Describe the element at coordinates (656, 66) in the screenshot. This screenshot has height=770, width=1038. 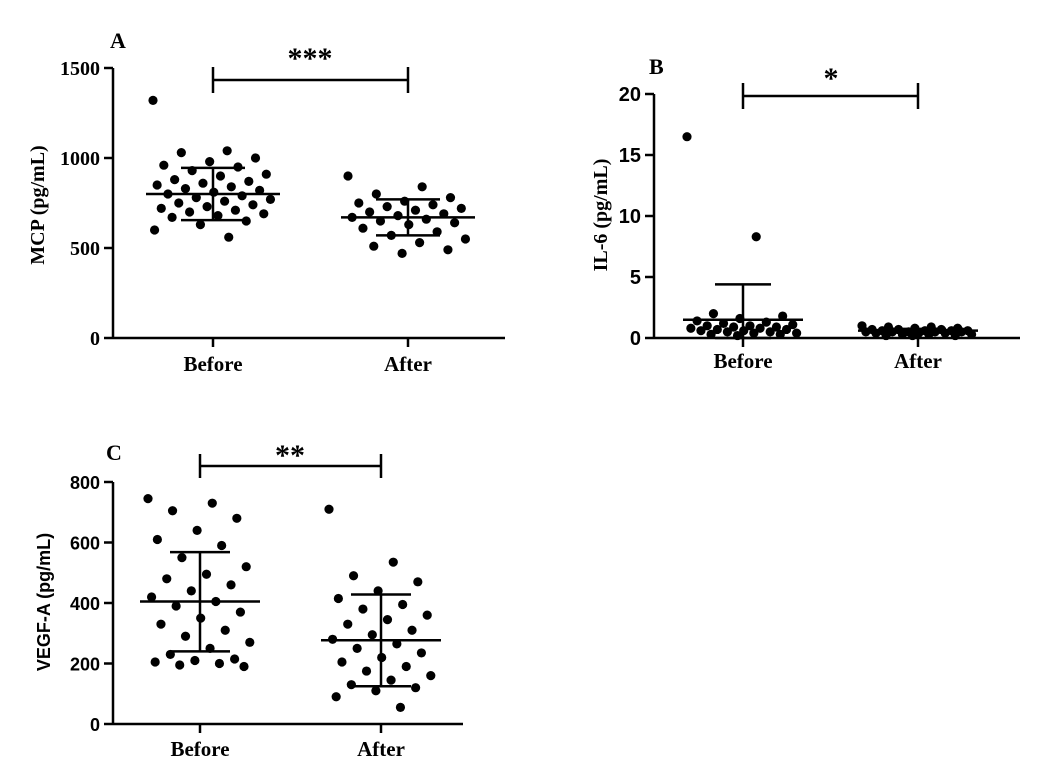
I see `panel-b-letter: B` at that location.